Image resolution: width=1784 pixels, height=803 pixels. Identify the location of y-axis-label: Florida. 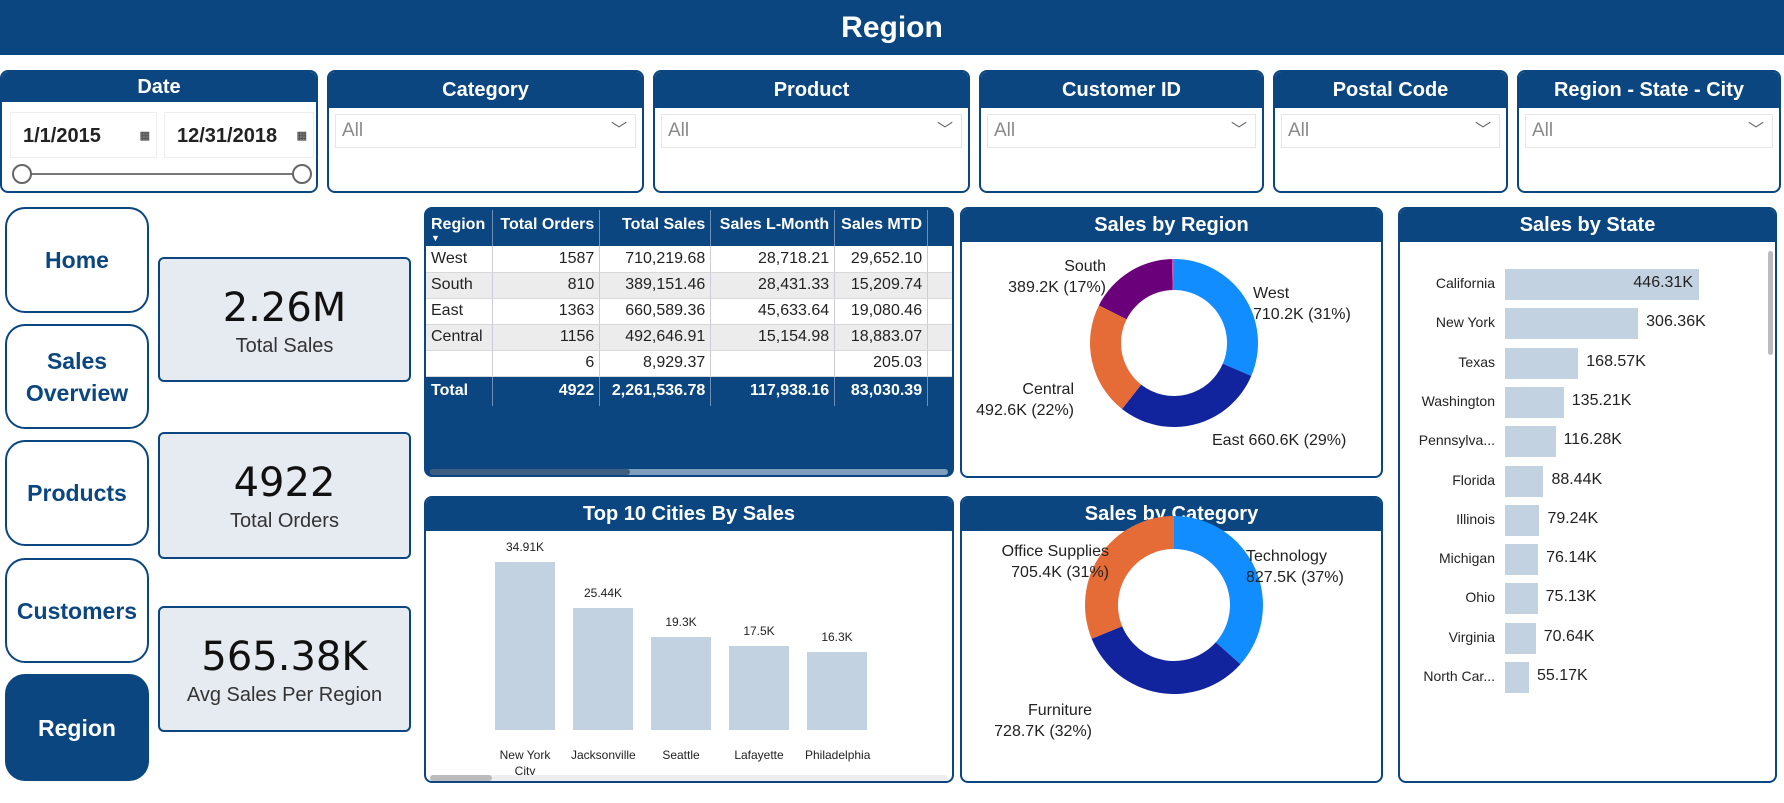
(1473, 479).